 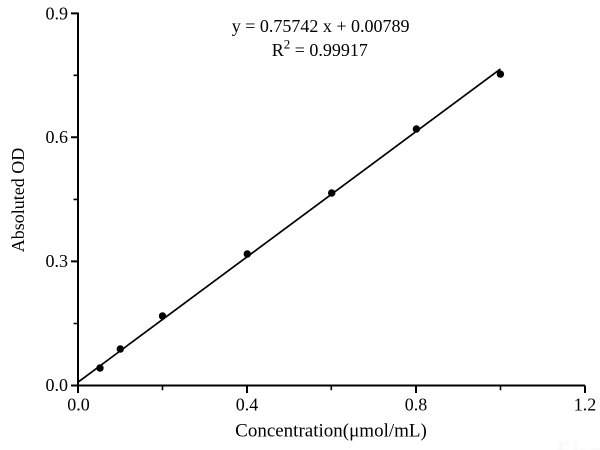 What do you see at coordinates (57, 137) in the screenshot?
I see `svg-text: 0.6` at bounding box center [57, 137].